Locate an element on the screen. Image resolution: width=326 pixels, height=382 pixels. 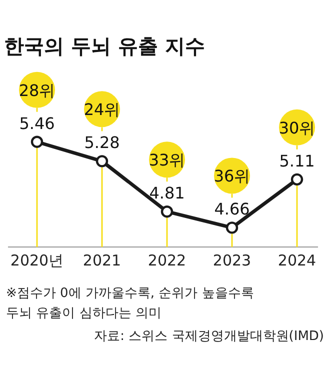
rank-badge: 28위 is located at coordinates (37, 90).